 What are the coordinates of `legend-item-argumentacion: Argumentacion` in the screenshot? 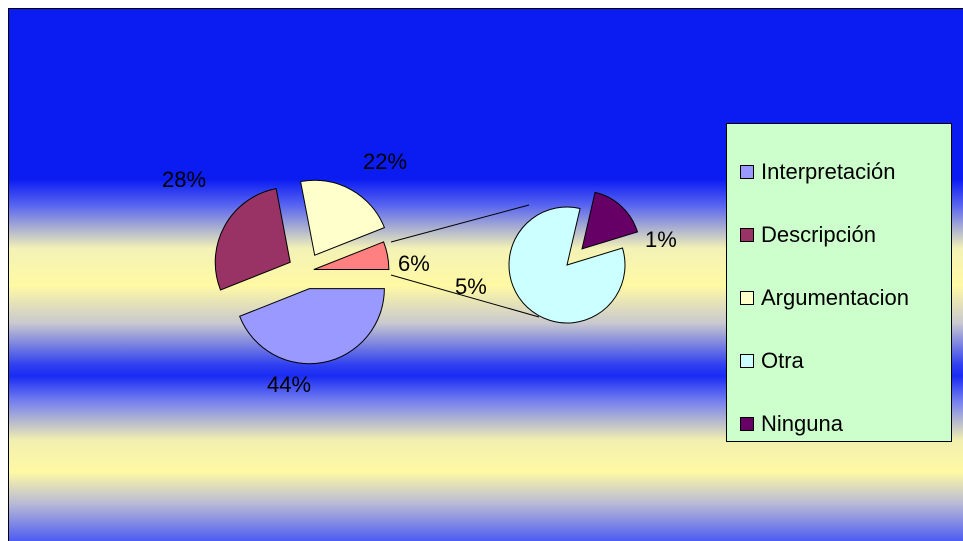 It's located at (839, 297).